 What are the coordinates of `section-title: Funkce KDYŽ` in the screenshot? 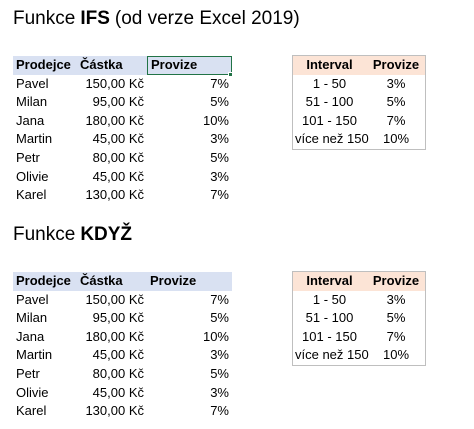 It's located at (75, 235).